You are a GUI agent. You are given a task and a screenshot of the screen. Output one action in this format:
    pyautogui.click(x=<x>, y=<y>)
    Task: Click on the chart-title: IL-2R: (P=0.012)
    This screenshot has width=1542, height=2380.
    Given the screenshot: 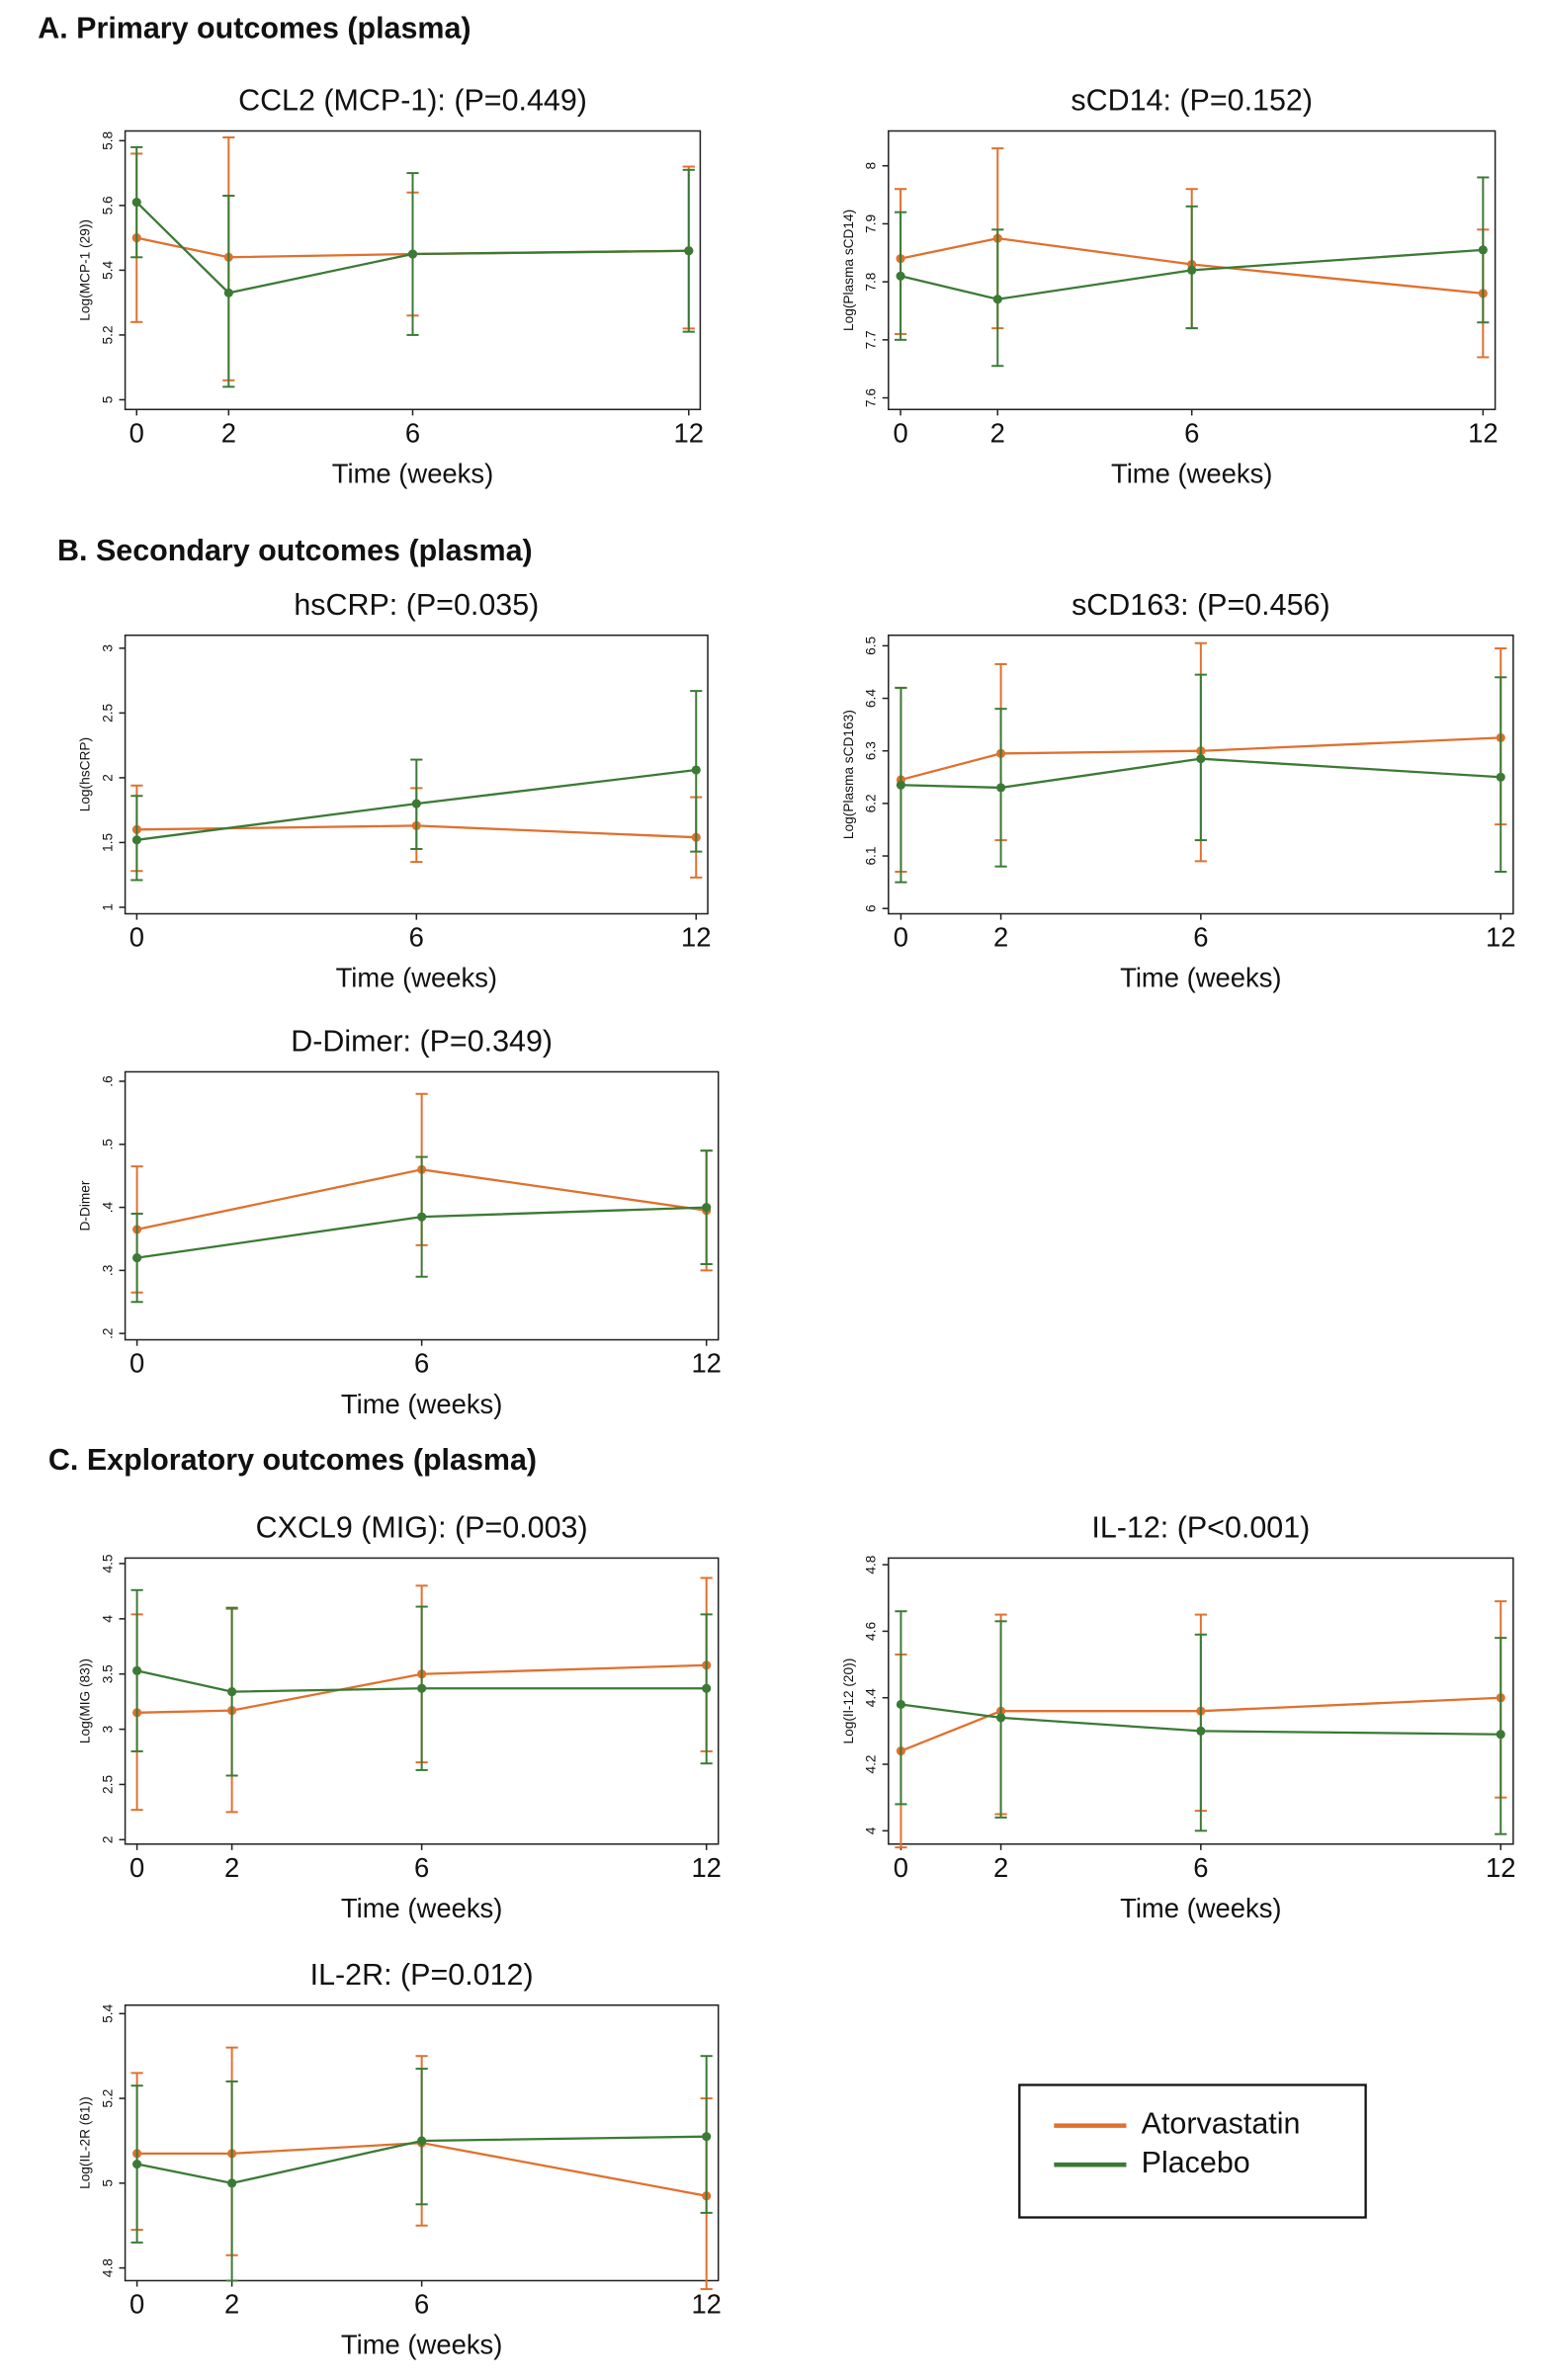 What is the action you would take?
    pyautogui.click(x=422, y=1975)
    